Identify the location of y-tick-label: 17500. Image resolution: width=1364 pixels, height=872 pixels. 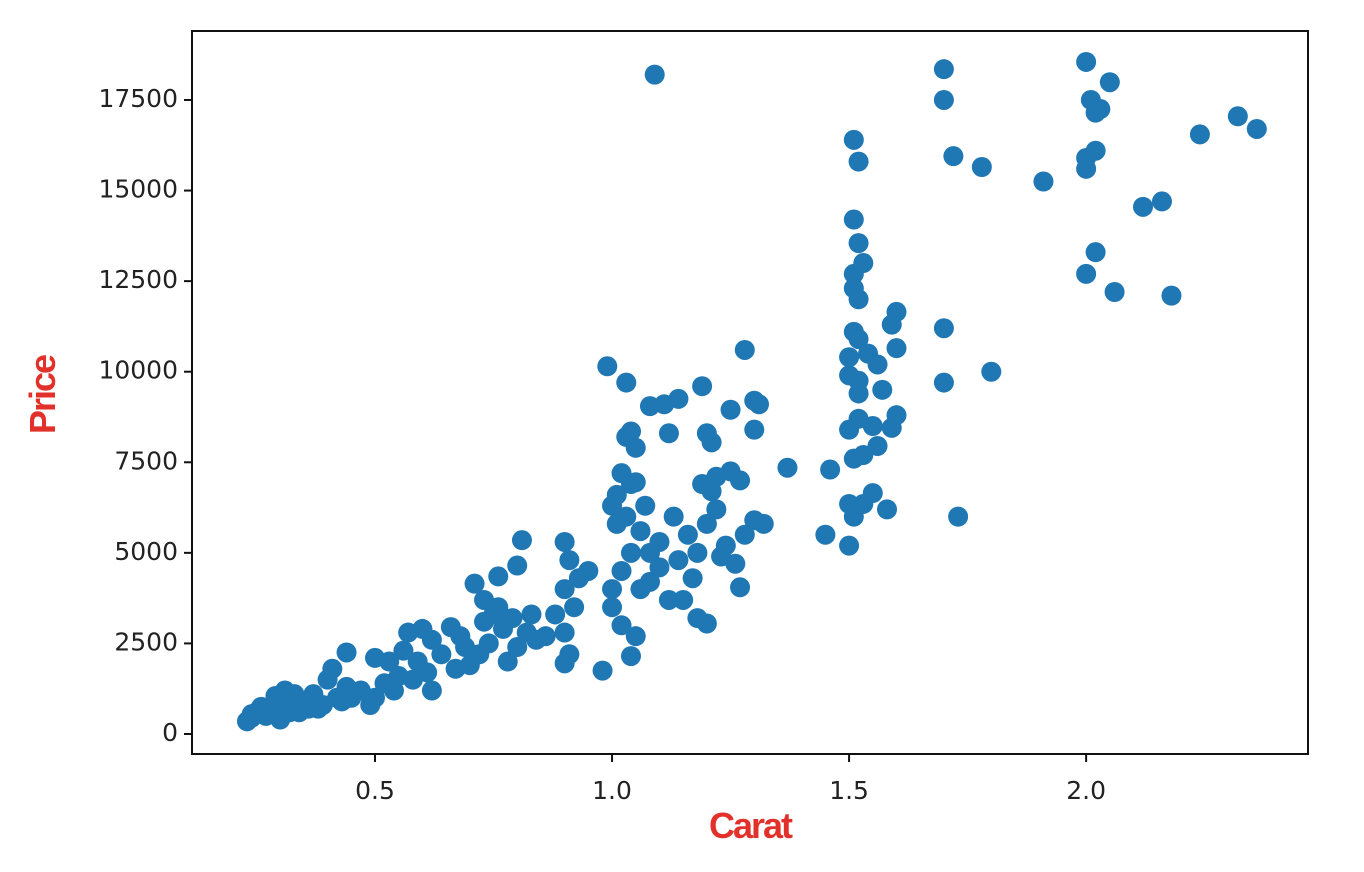
(138, 98).